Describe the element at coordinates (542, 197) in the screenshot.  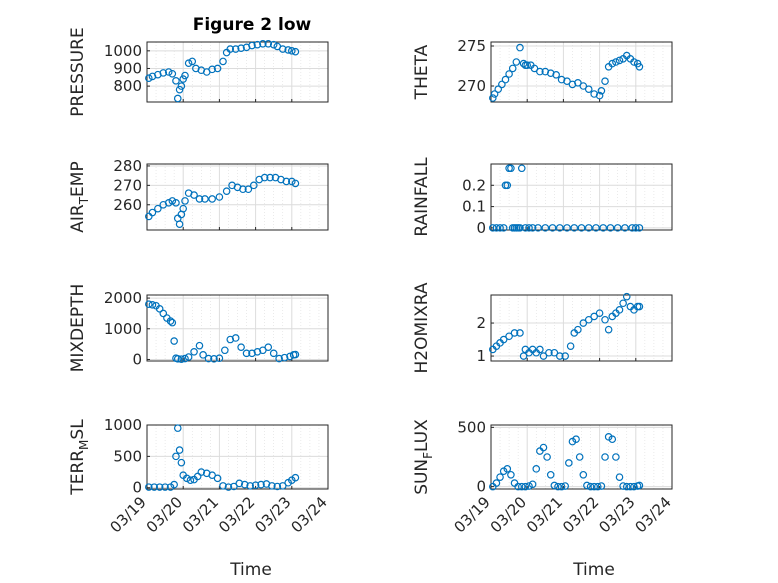
I see `subplot-rainfall: 0 0.1 0.2 RAINFALL` at that location.